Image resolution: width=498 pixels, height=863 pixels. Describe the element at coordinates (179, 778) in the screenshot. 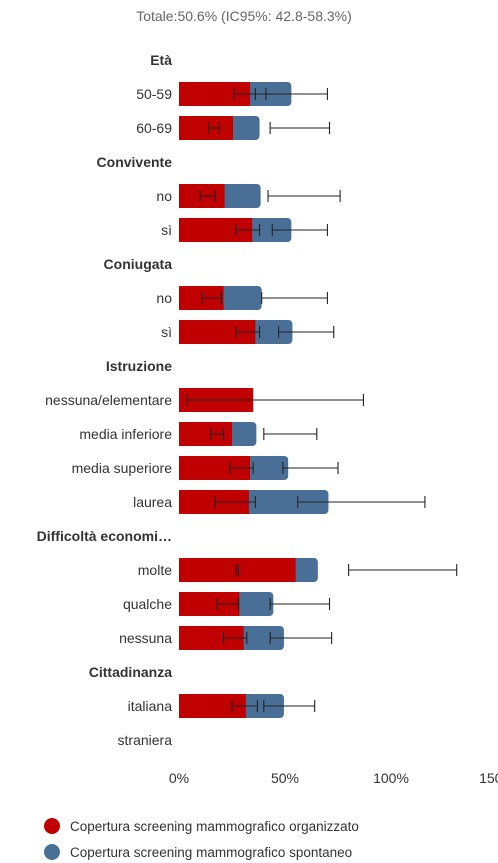

I see `x-tick-label: 0%` at that location.